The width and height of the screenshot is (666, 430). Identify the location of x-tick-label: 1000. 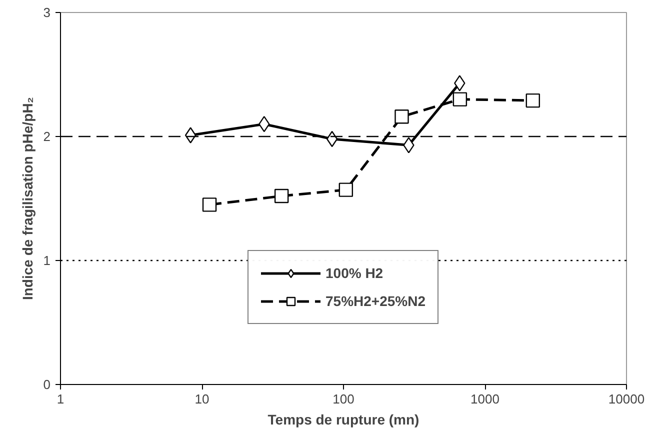
(485, 399).